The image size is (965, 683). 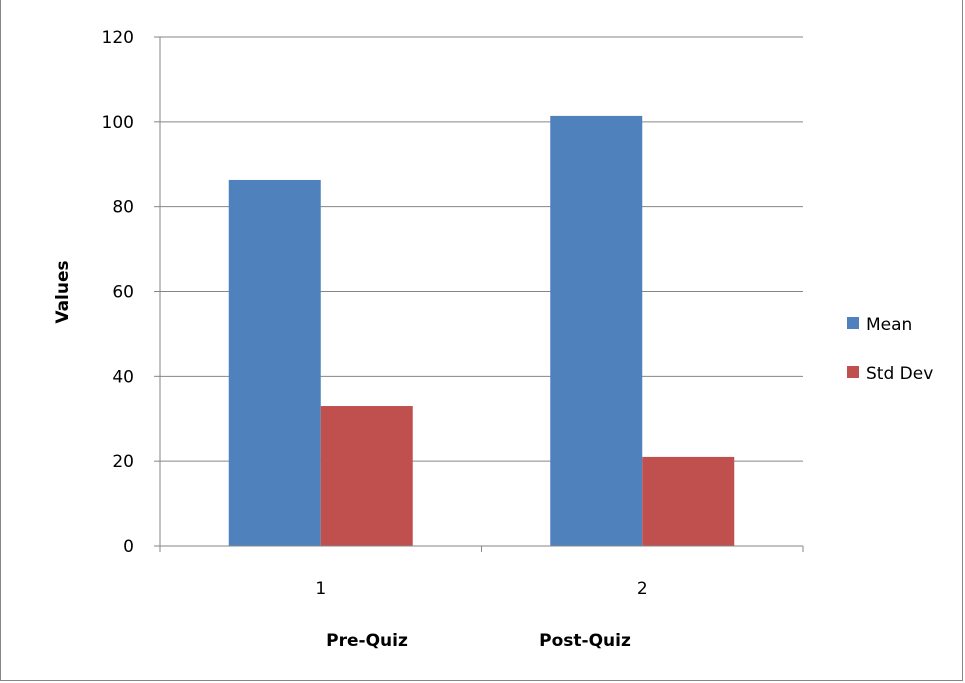 I want to click on y-axis-title: Values, so click(x=63, y=291).